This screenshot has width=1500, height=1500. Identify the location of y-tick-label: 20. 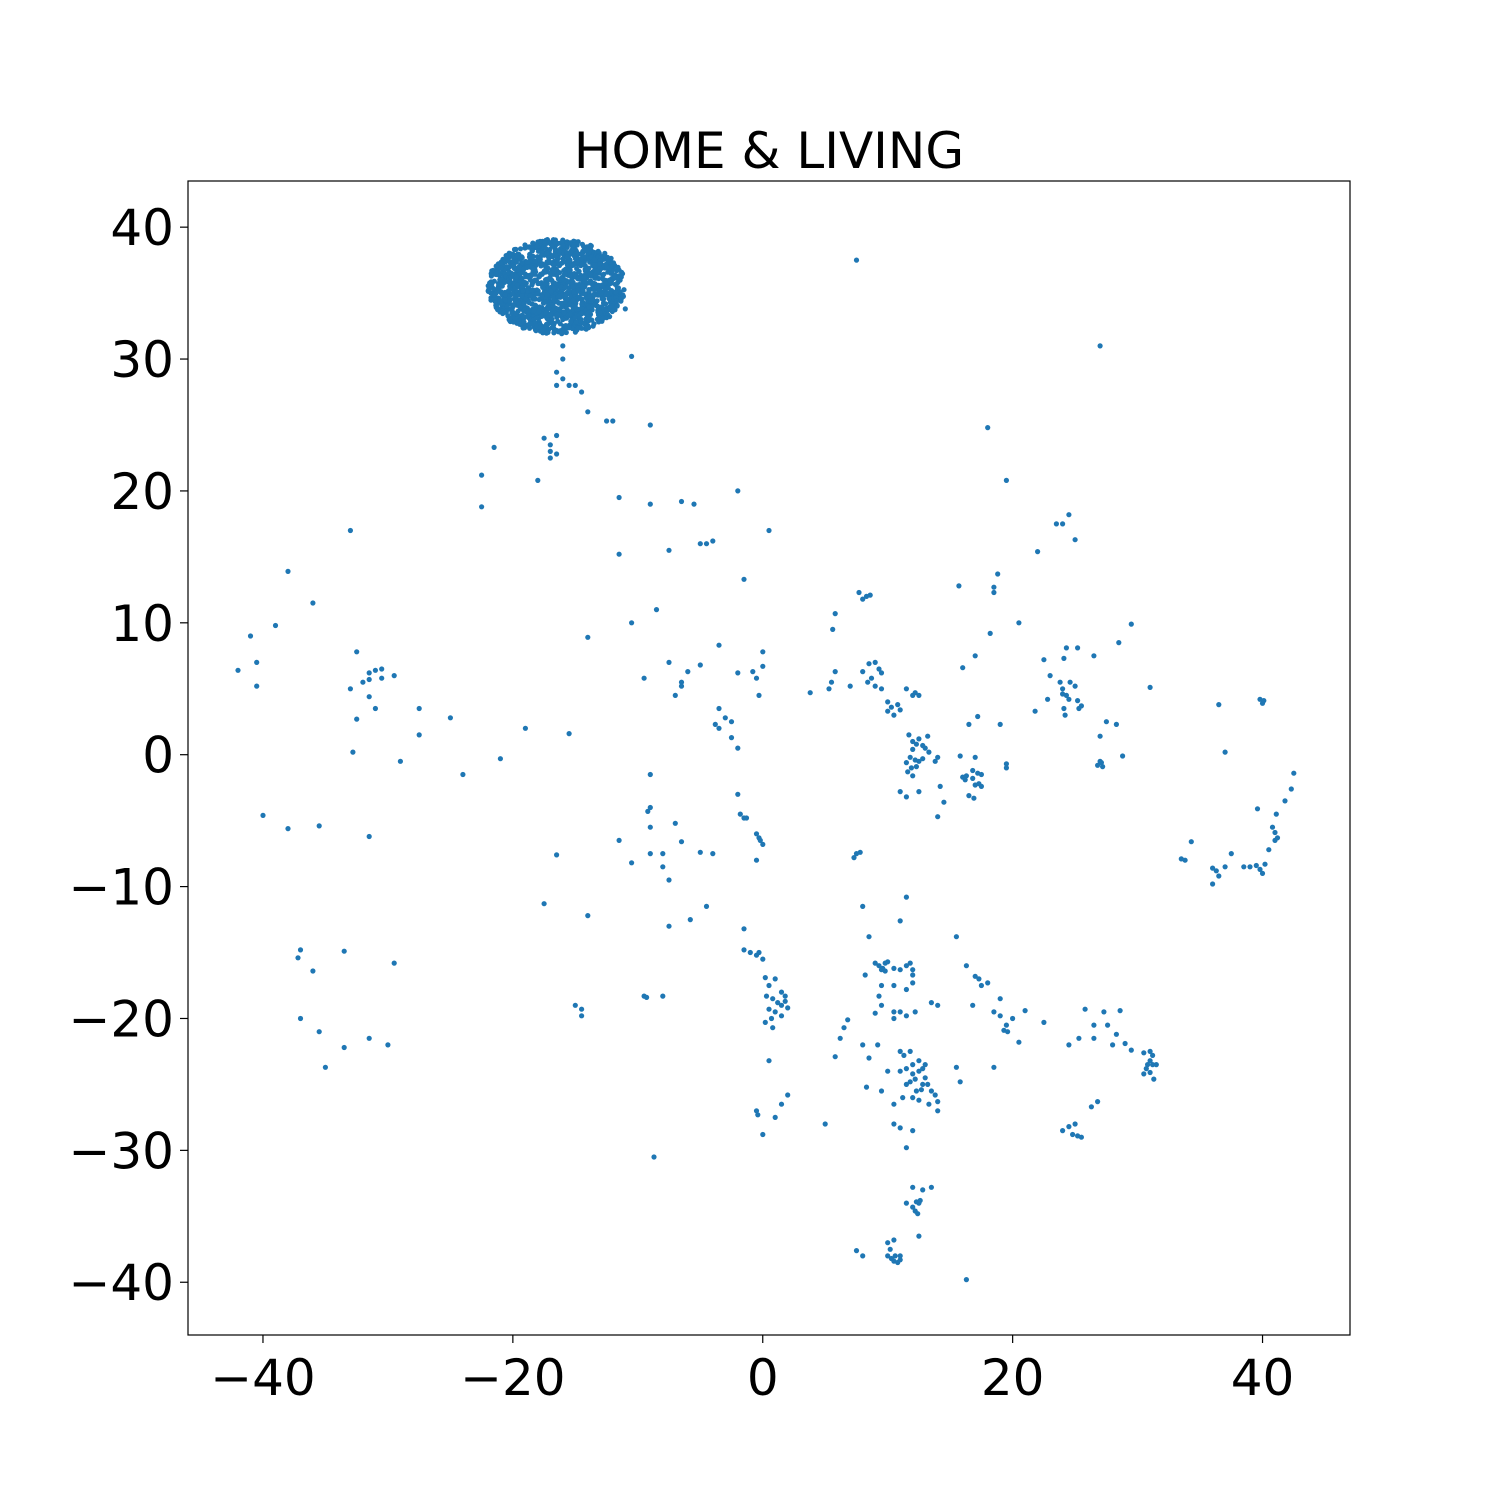
(142, 492).